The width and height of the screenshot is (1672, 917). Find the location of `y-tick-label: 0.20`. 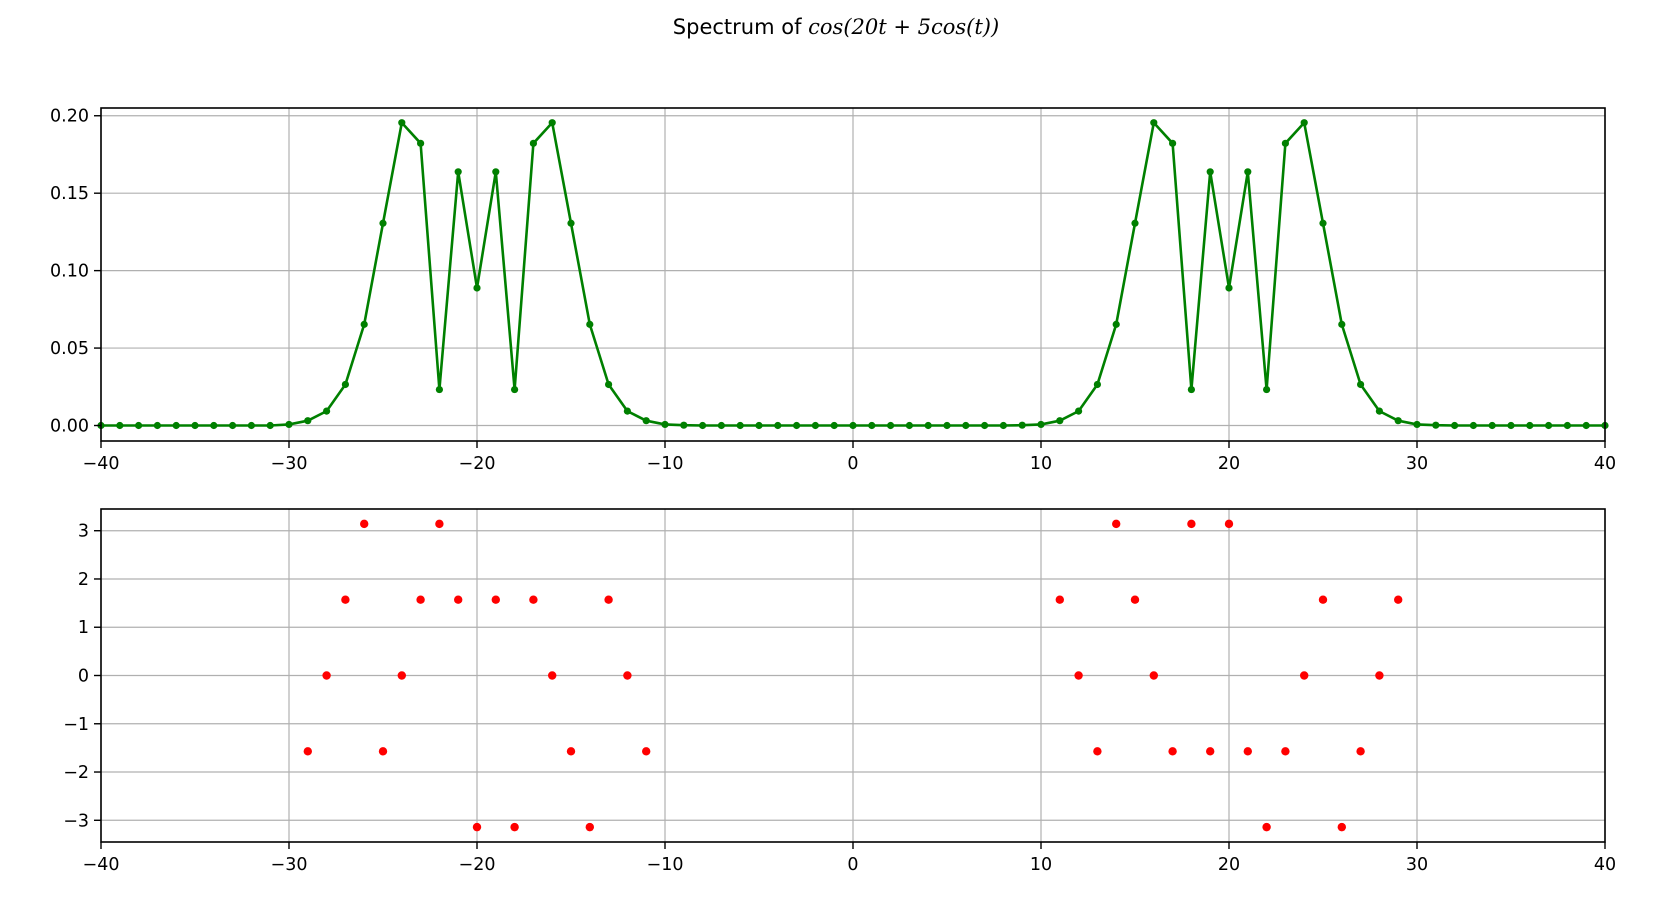

y-tick-label: 0.20 is located at coordinates (69, 117).